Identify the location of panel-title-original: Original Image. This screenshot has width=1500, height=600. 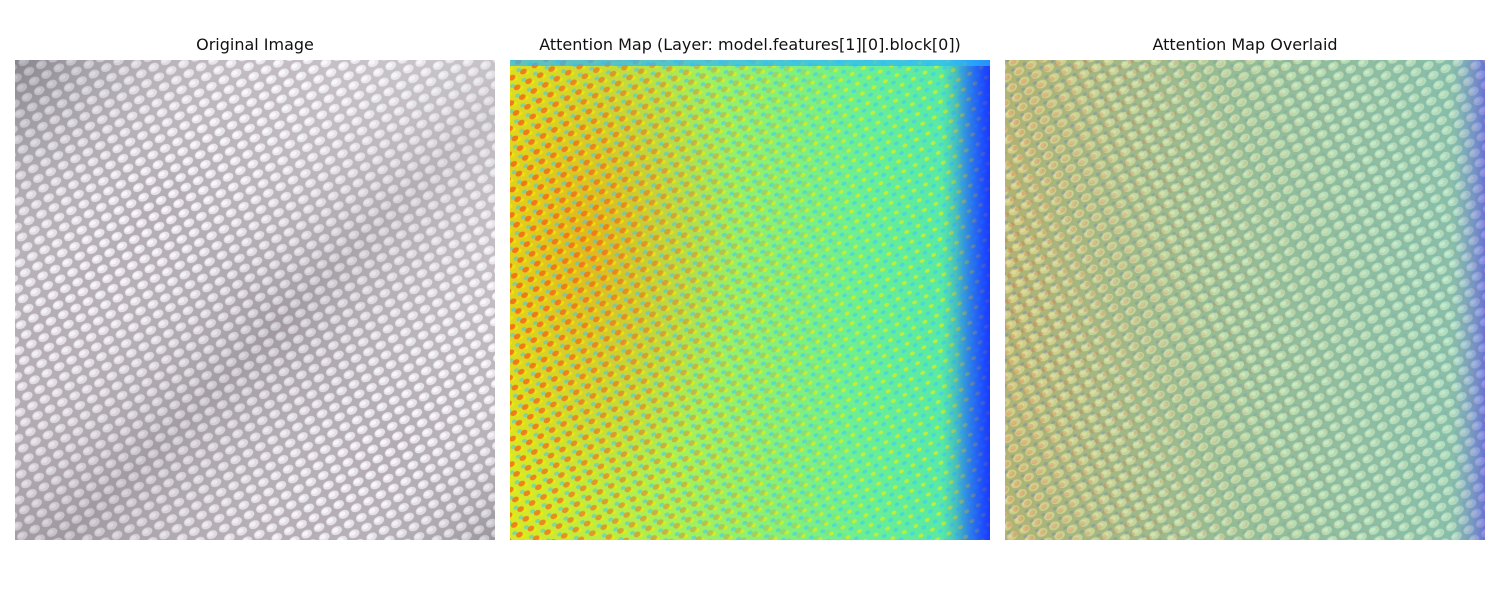
(255, 44).